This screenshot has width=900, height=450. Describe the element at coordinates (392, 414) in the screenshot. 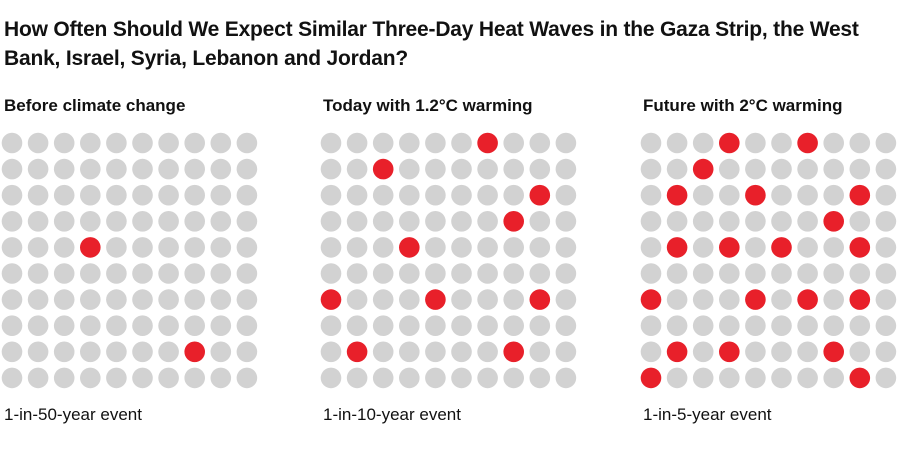

I see `panel-caption: 1-in-10-year event` at that location.